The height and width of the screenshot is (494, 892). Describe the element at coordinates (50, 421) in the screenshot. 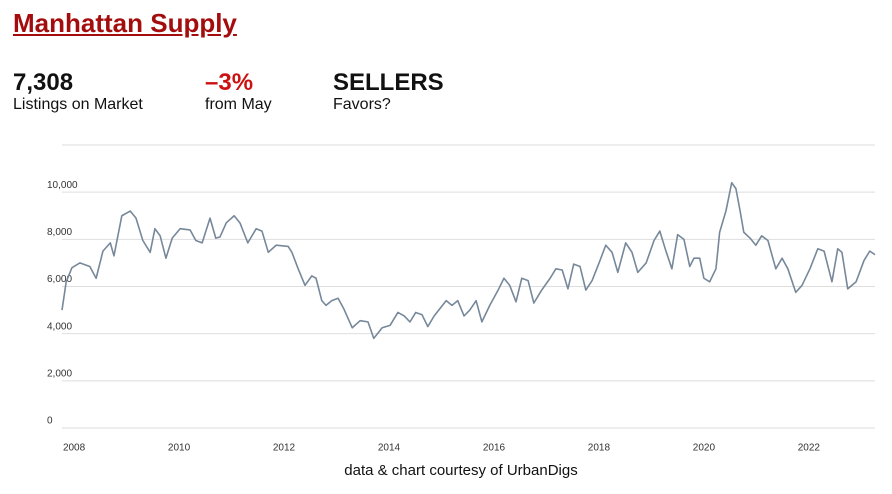

I see `y-tick-label: 0` at that location.